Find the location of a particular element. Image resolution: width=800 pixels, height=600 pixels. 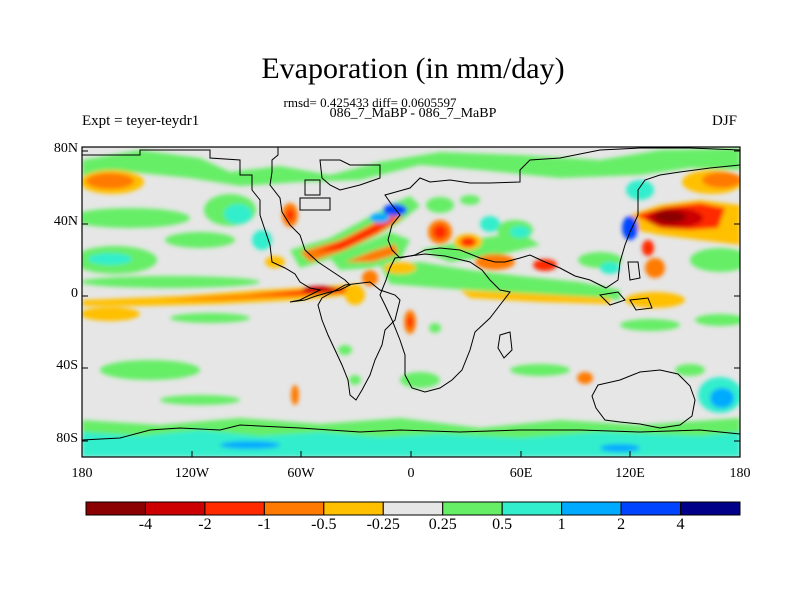

colorbar is located at coordinates (413, 508).